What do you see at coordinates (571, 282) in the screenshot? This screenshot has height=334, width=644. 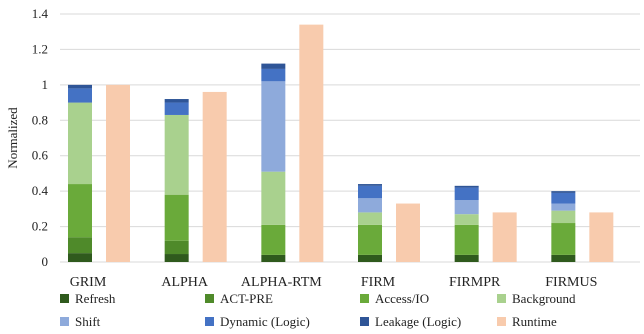 I see `category-label: FIRMUS` at bounding box center [571, 282].